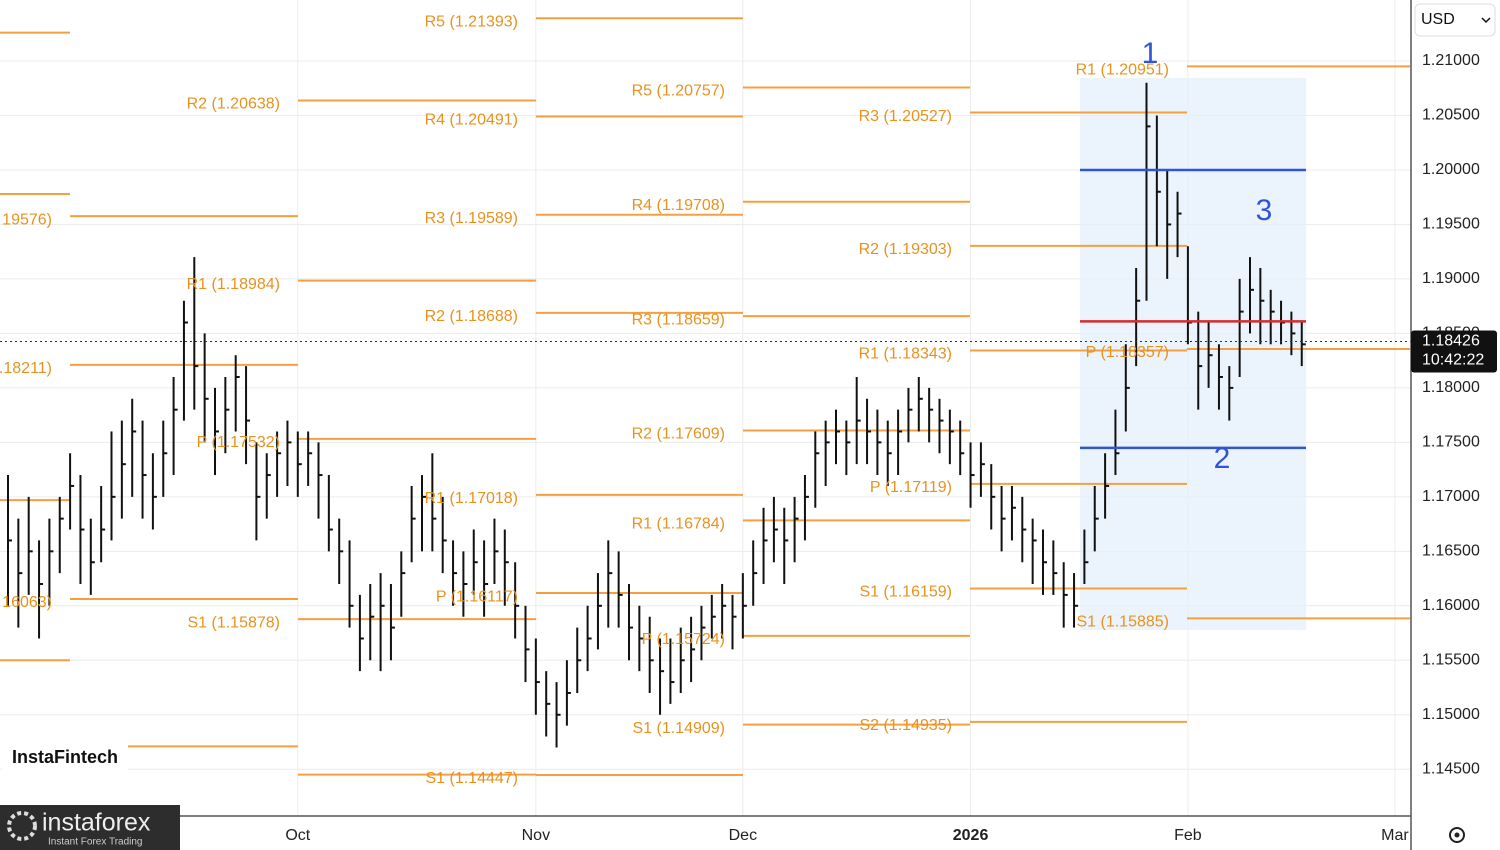 This screenshot has height=850, width=1500. What do you see at coordinates (1451, 442) in the screenshot?
I see `y-tick-label: 1.17500` at bounding box center [1451, 442].